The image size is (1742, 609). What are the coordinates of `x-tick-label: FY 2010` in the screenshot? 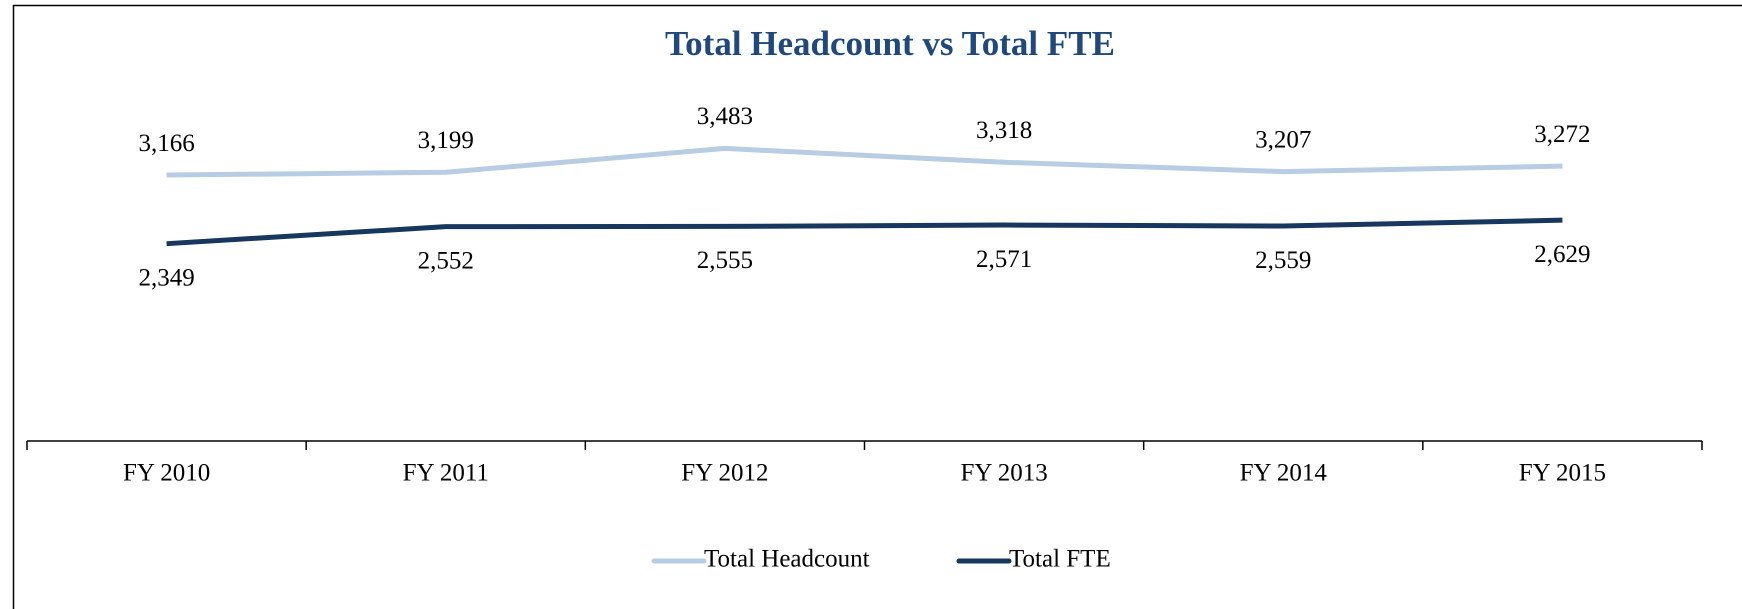 It's located at (166, 473).